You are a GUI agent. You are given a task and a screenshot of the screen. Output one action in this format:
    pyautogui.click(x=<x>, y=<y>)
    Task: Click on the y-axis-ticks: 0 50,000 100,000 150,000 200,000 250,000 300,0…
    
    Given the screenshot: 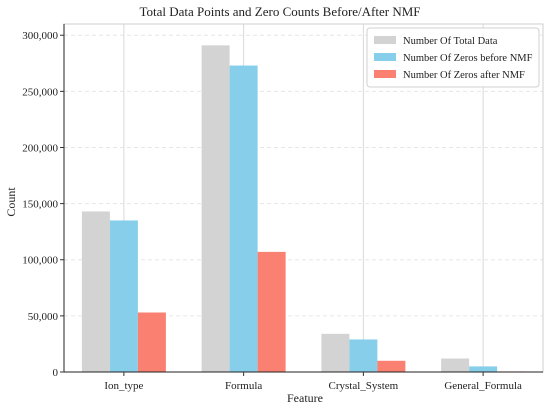 What is the action you would take?
    pyautogui.click(x=43, y=204)
    